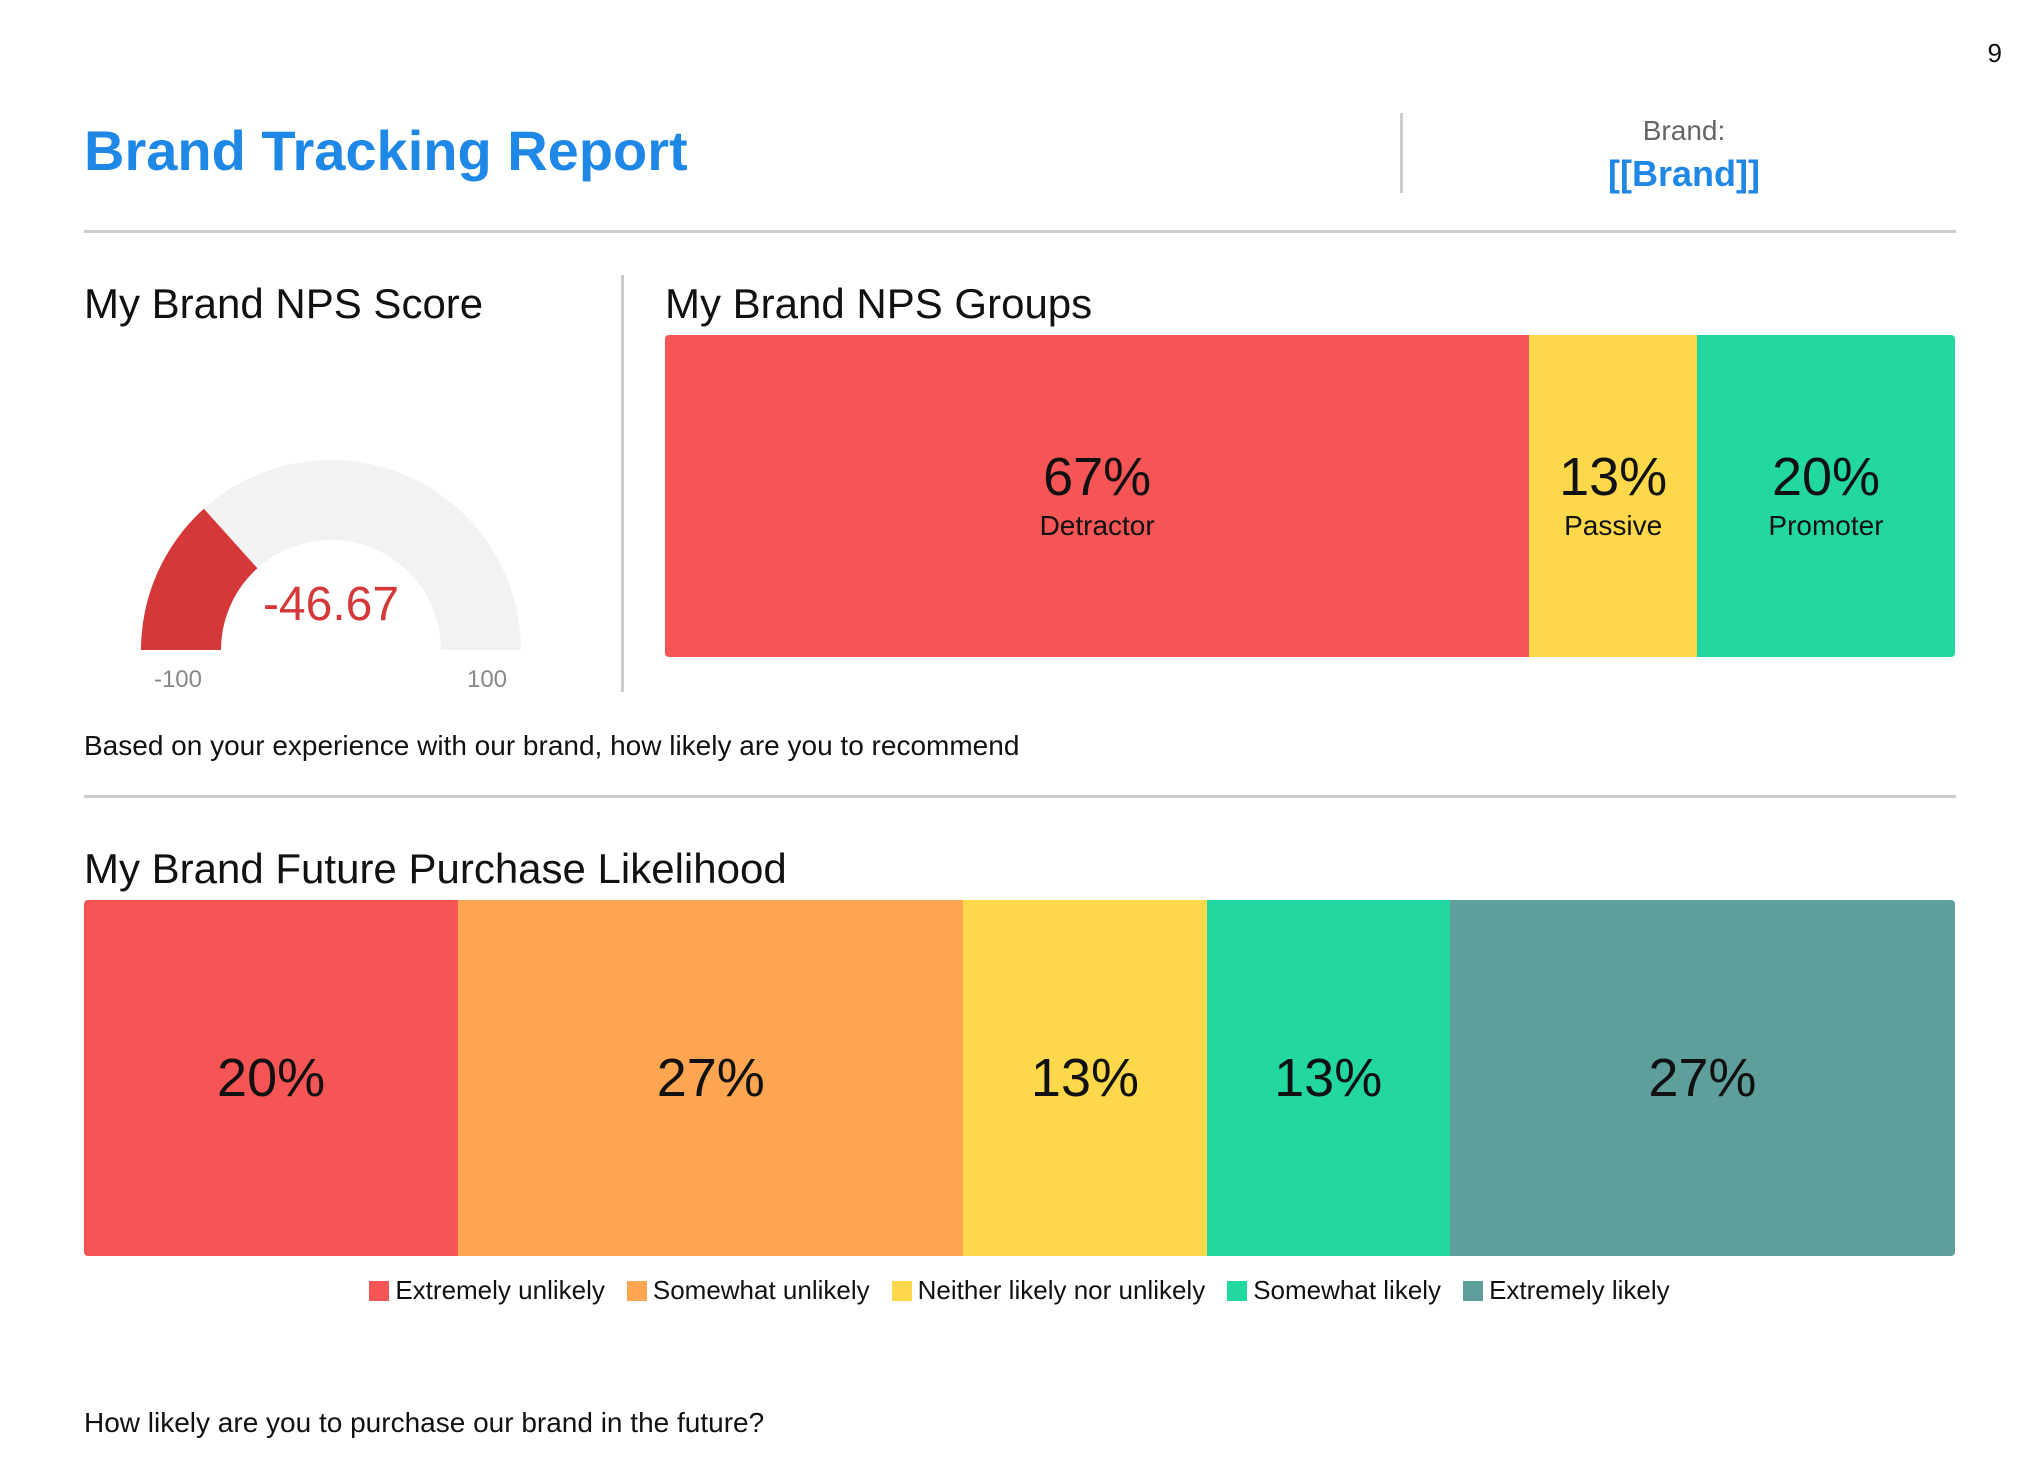  Describe the element at coordinates (1994, 53) in the screenshot. I see `page-number: 9` at that location.